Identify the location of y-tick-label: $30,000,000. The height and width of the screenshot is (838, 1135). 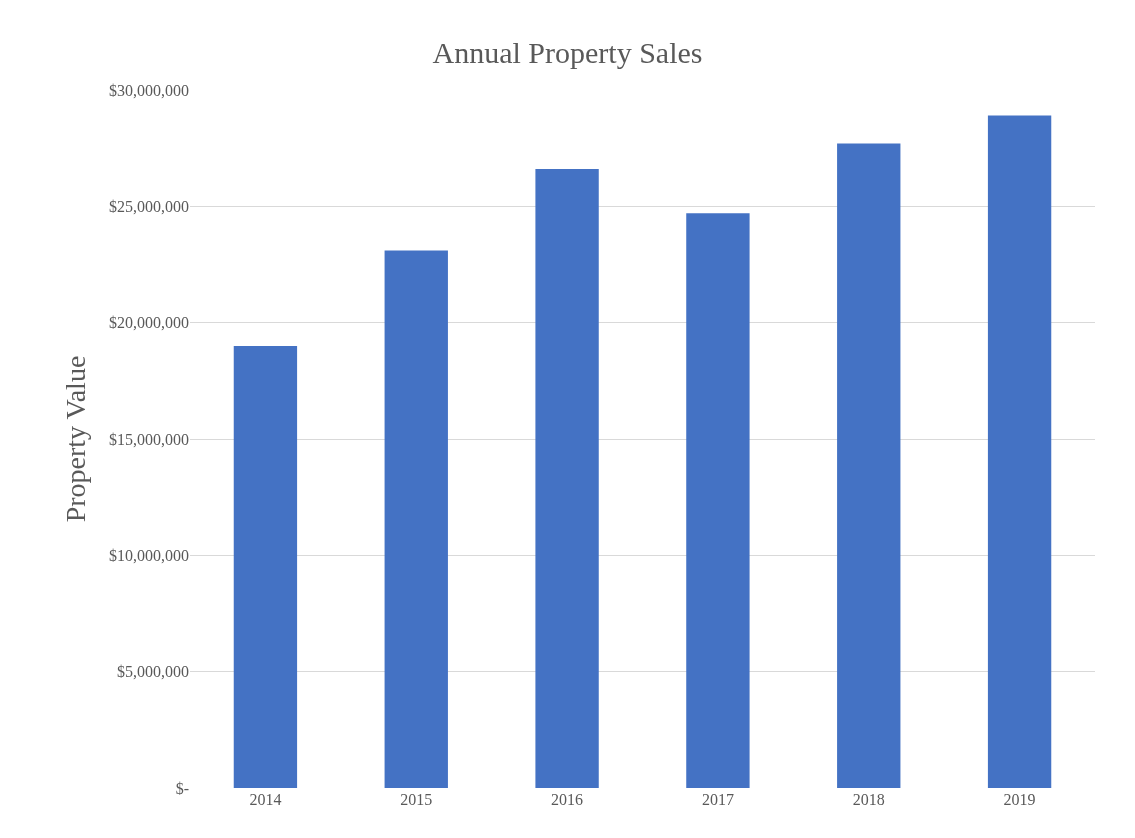
(149, 90).